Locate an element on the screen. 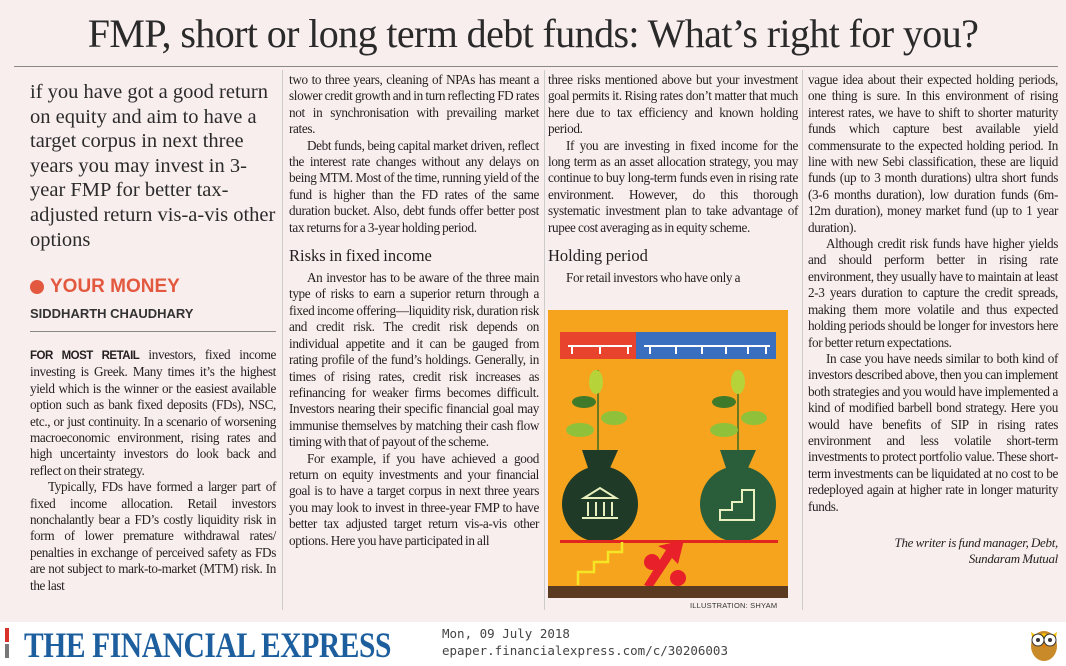 The image size is (1066, 666). plant-right-icon is located at coordinates (738, 410).